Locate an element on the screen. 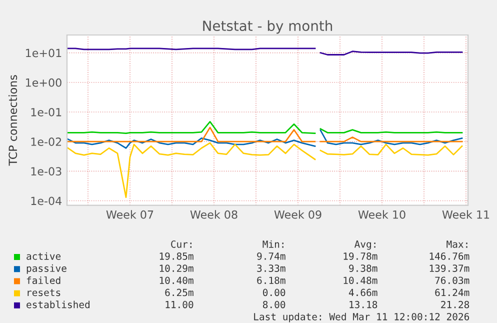 The width and height of the screenshot is (497, 323). y-tick-label: 1e-01 is located at coordinates (46, 112).